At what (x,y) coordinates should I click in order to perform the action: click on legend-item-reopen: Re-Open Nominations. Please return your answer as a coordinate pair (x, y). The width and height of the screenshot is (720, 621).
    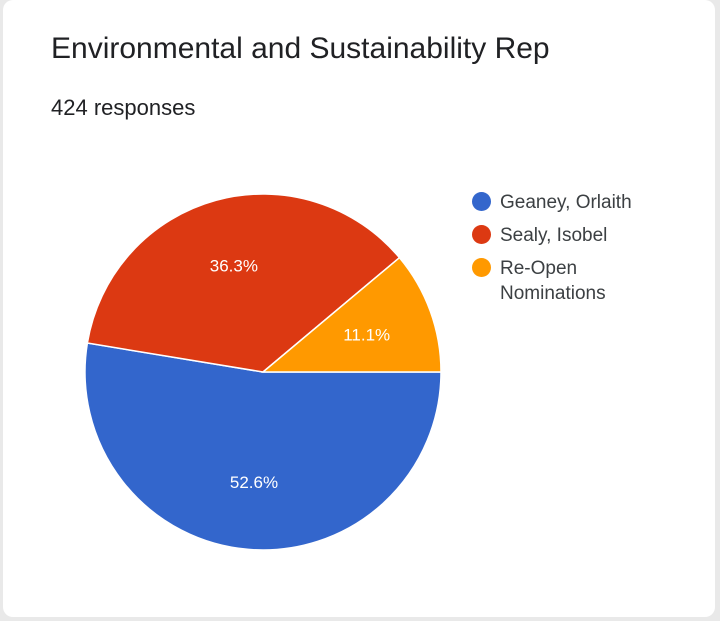
    Looking at the image, I should click on (567, 281).